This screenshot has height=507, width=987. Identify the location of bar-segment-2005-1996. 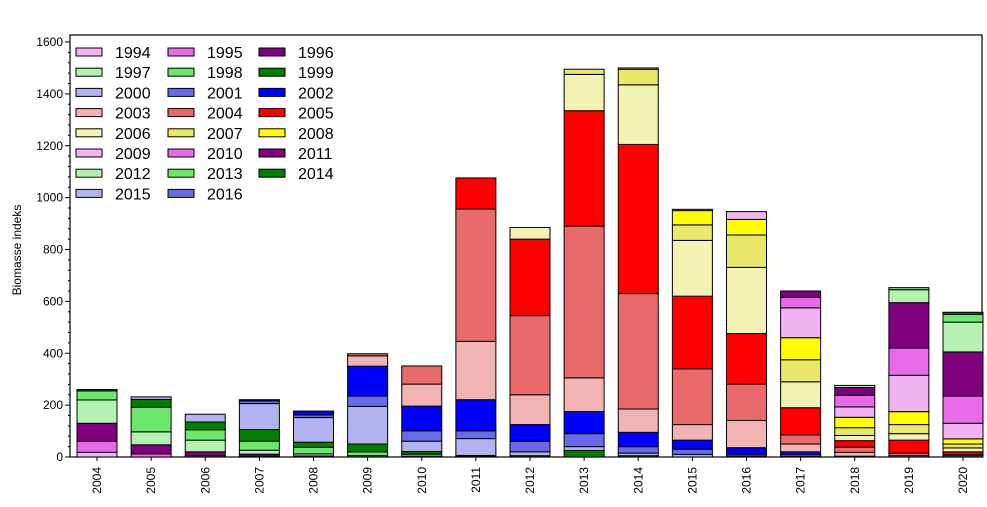
(151, 449).